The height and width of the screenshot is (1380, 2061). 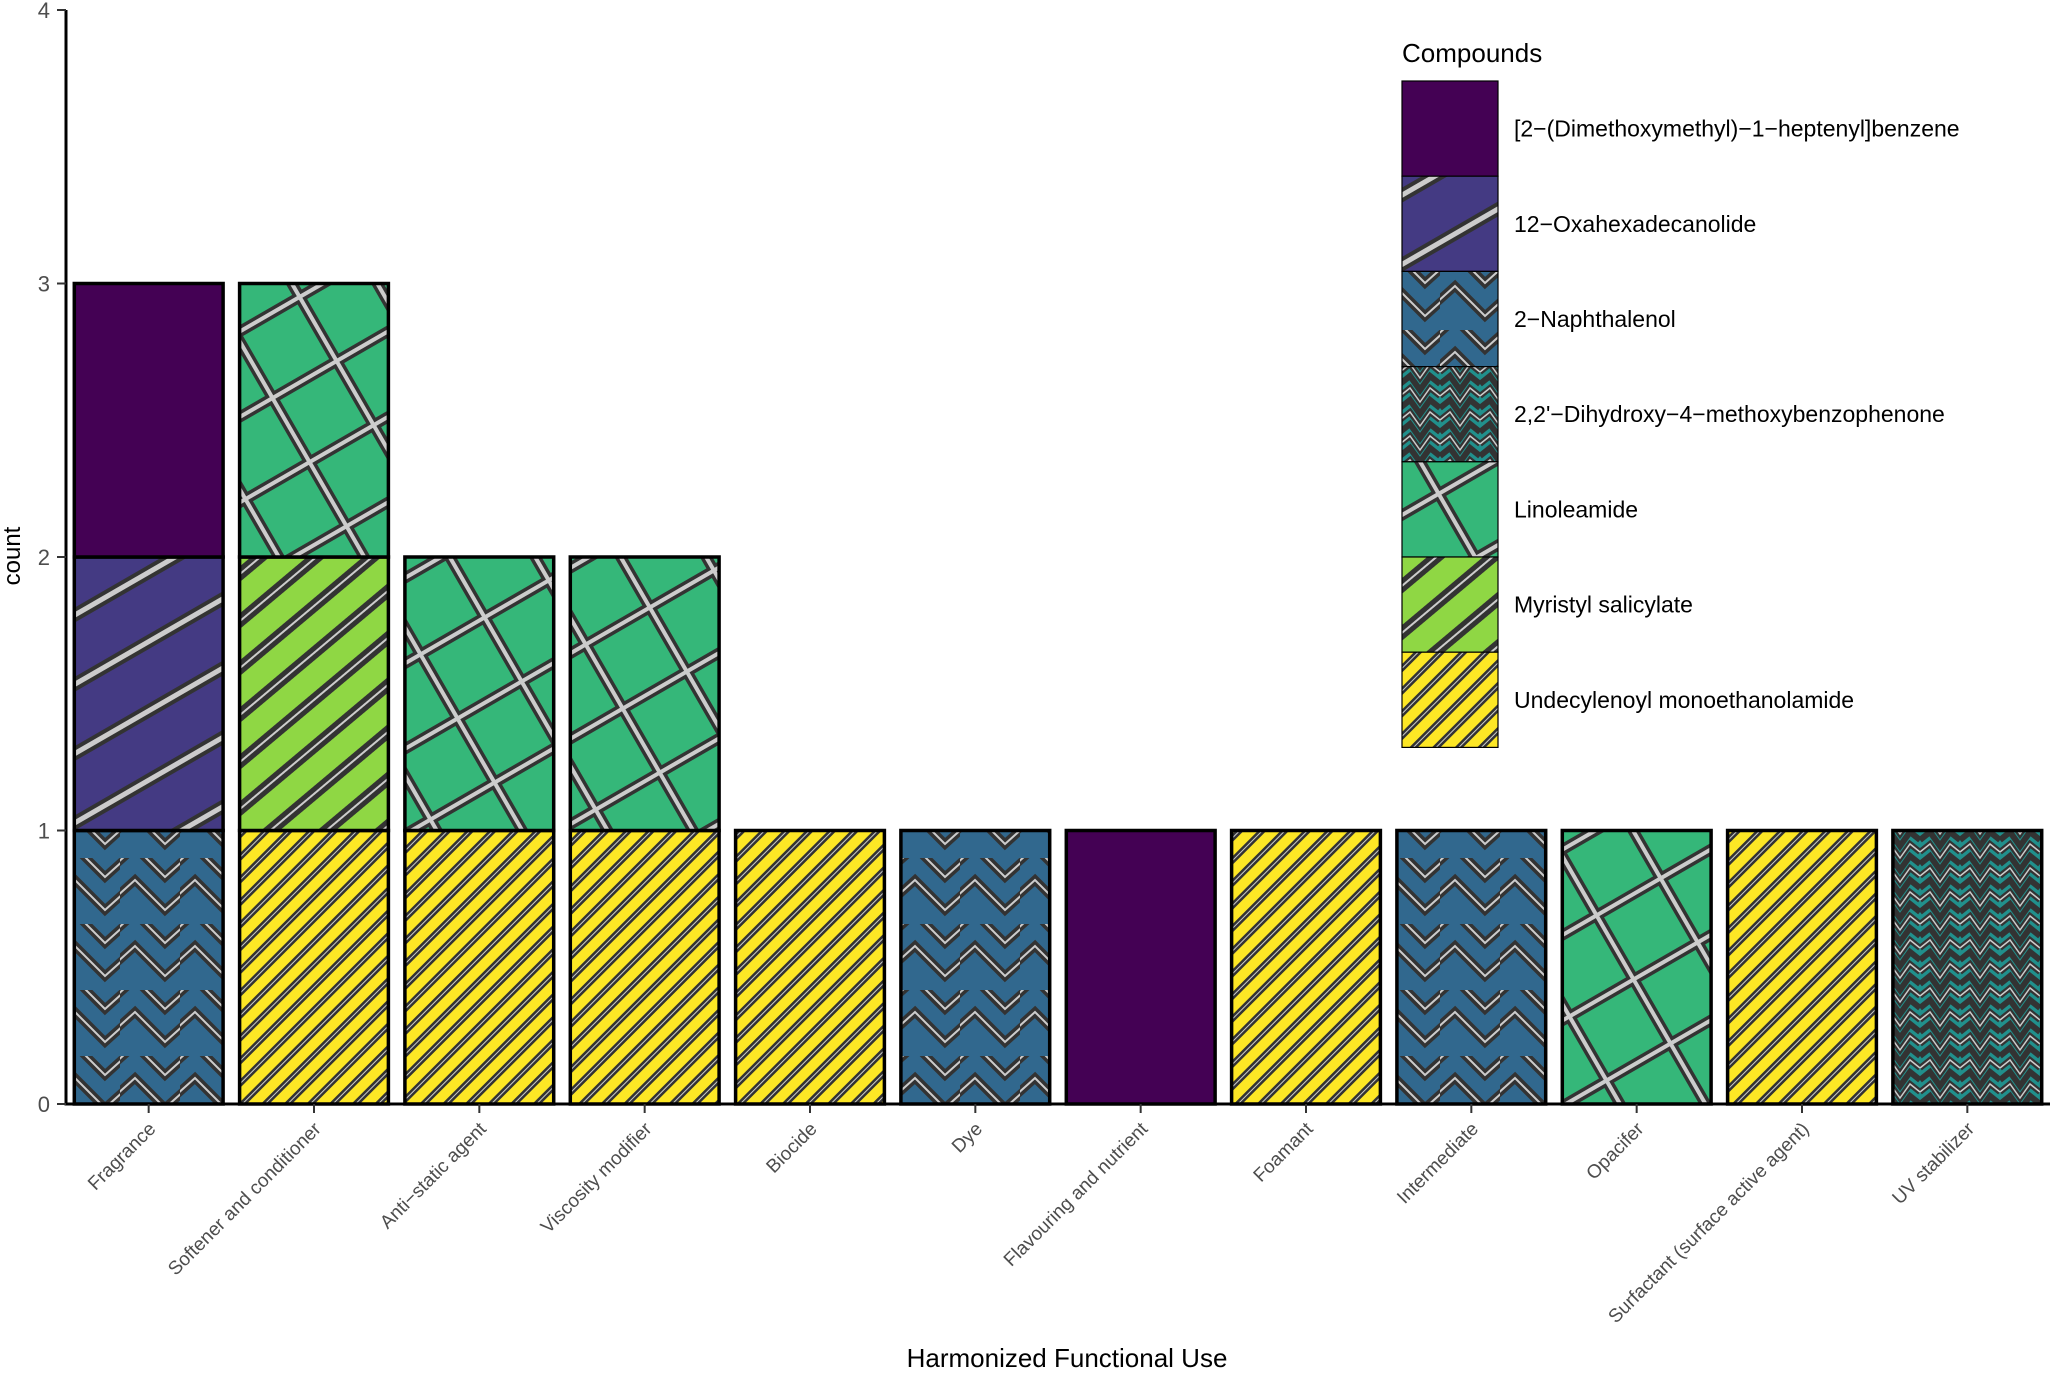 What do you see at coordinates (13, 555) in the screenshot?
I see `y-axis-title: count` at bounding box center [13, 555].